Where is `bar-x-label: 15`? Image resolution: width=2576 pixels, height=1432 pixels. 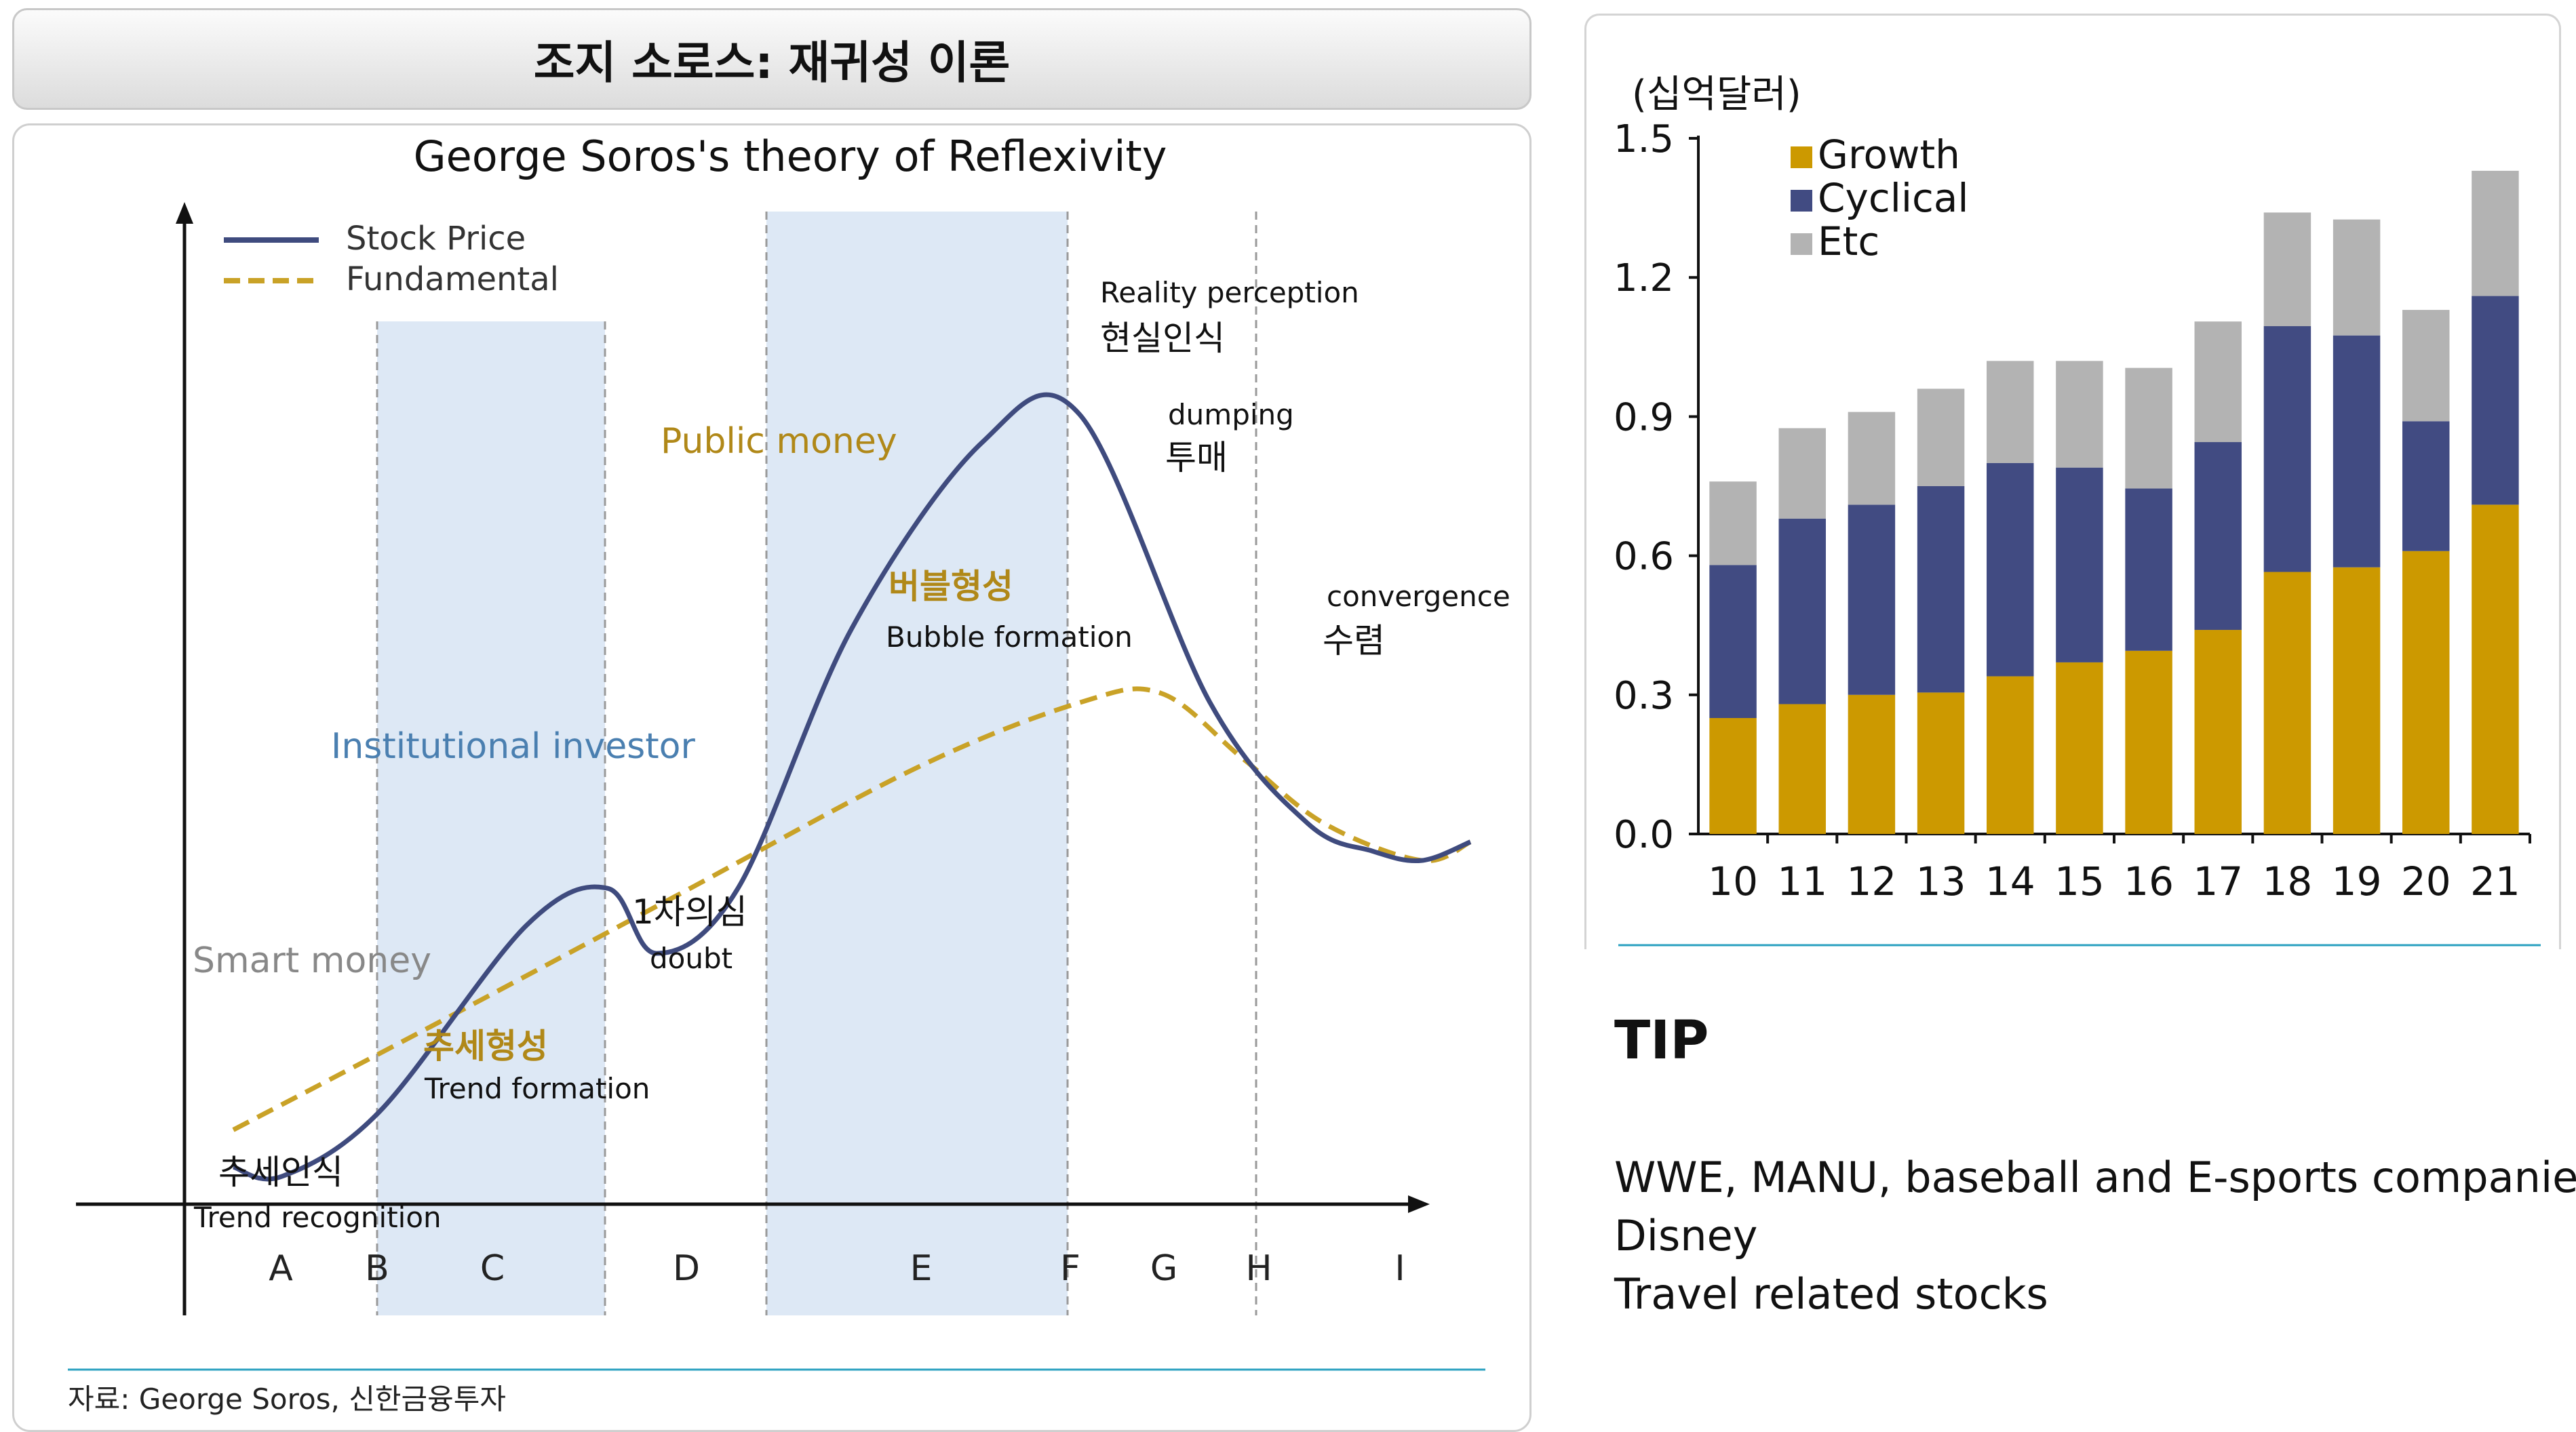
bar-x-label: 15 is located at coordinates (2079, 881).